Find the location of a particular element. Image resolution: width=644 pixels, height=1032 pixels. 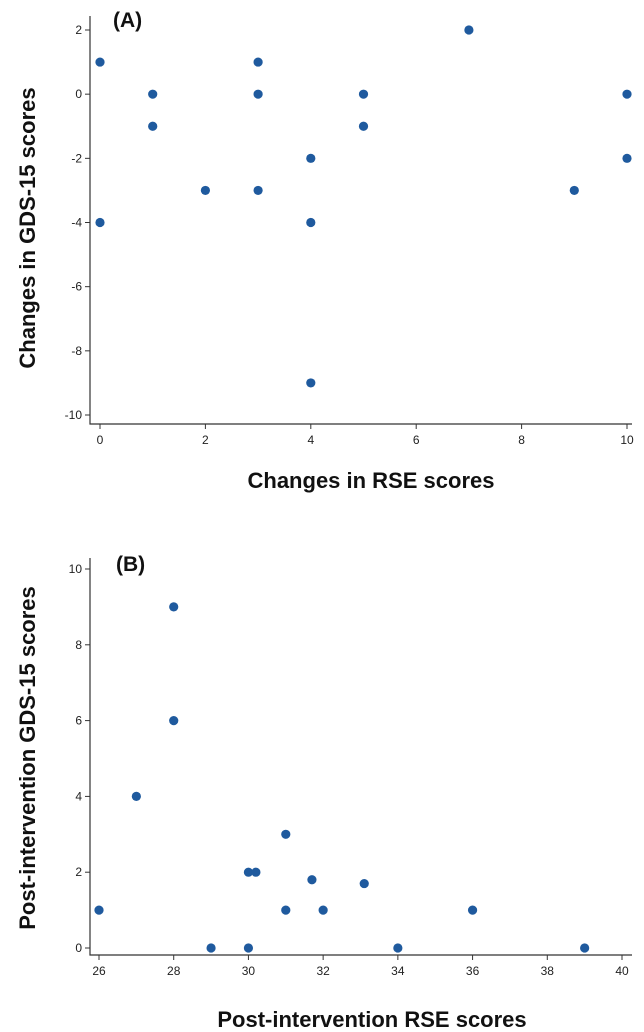

x-tick-label: 0 is located at coordinates (100, 440).